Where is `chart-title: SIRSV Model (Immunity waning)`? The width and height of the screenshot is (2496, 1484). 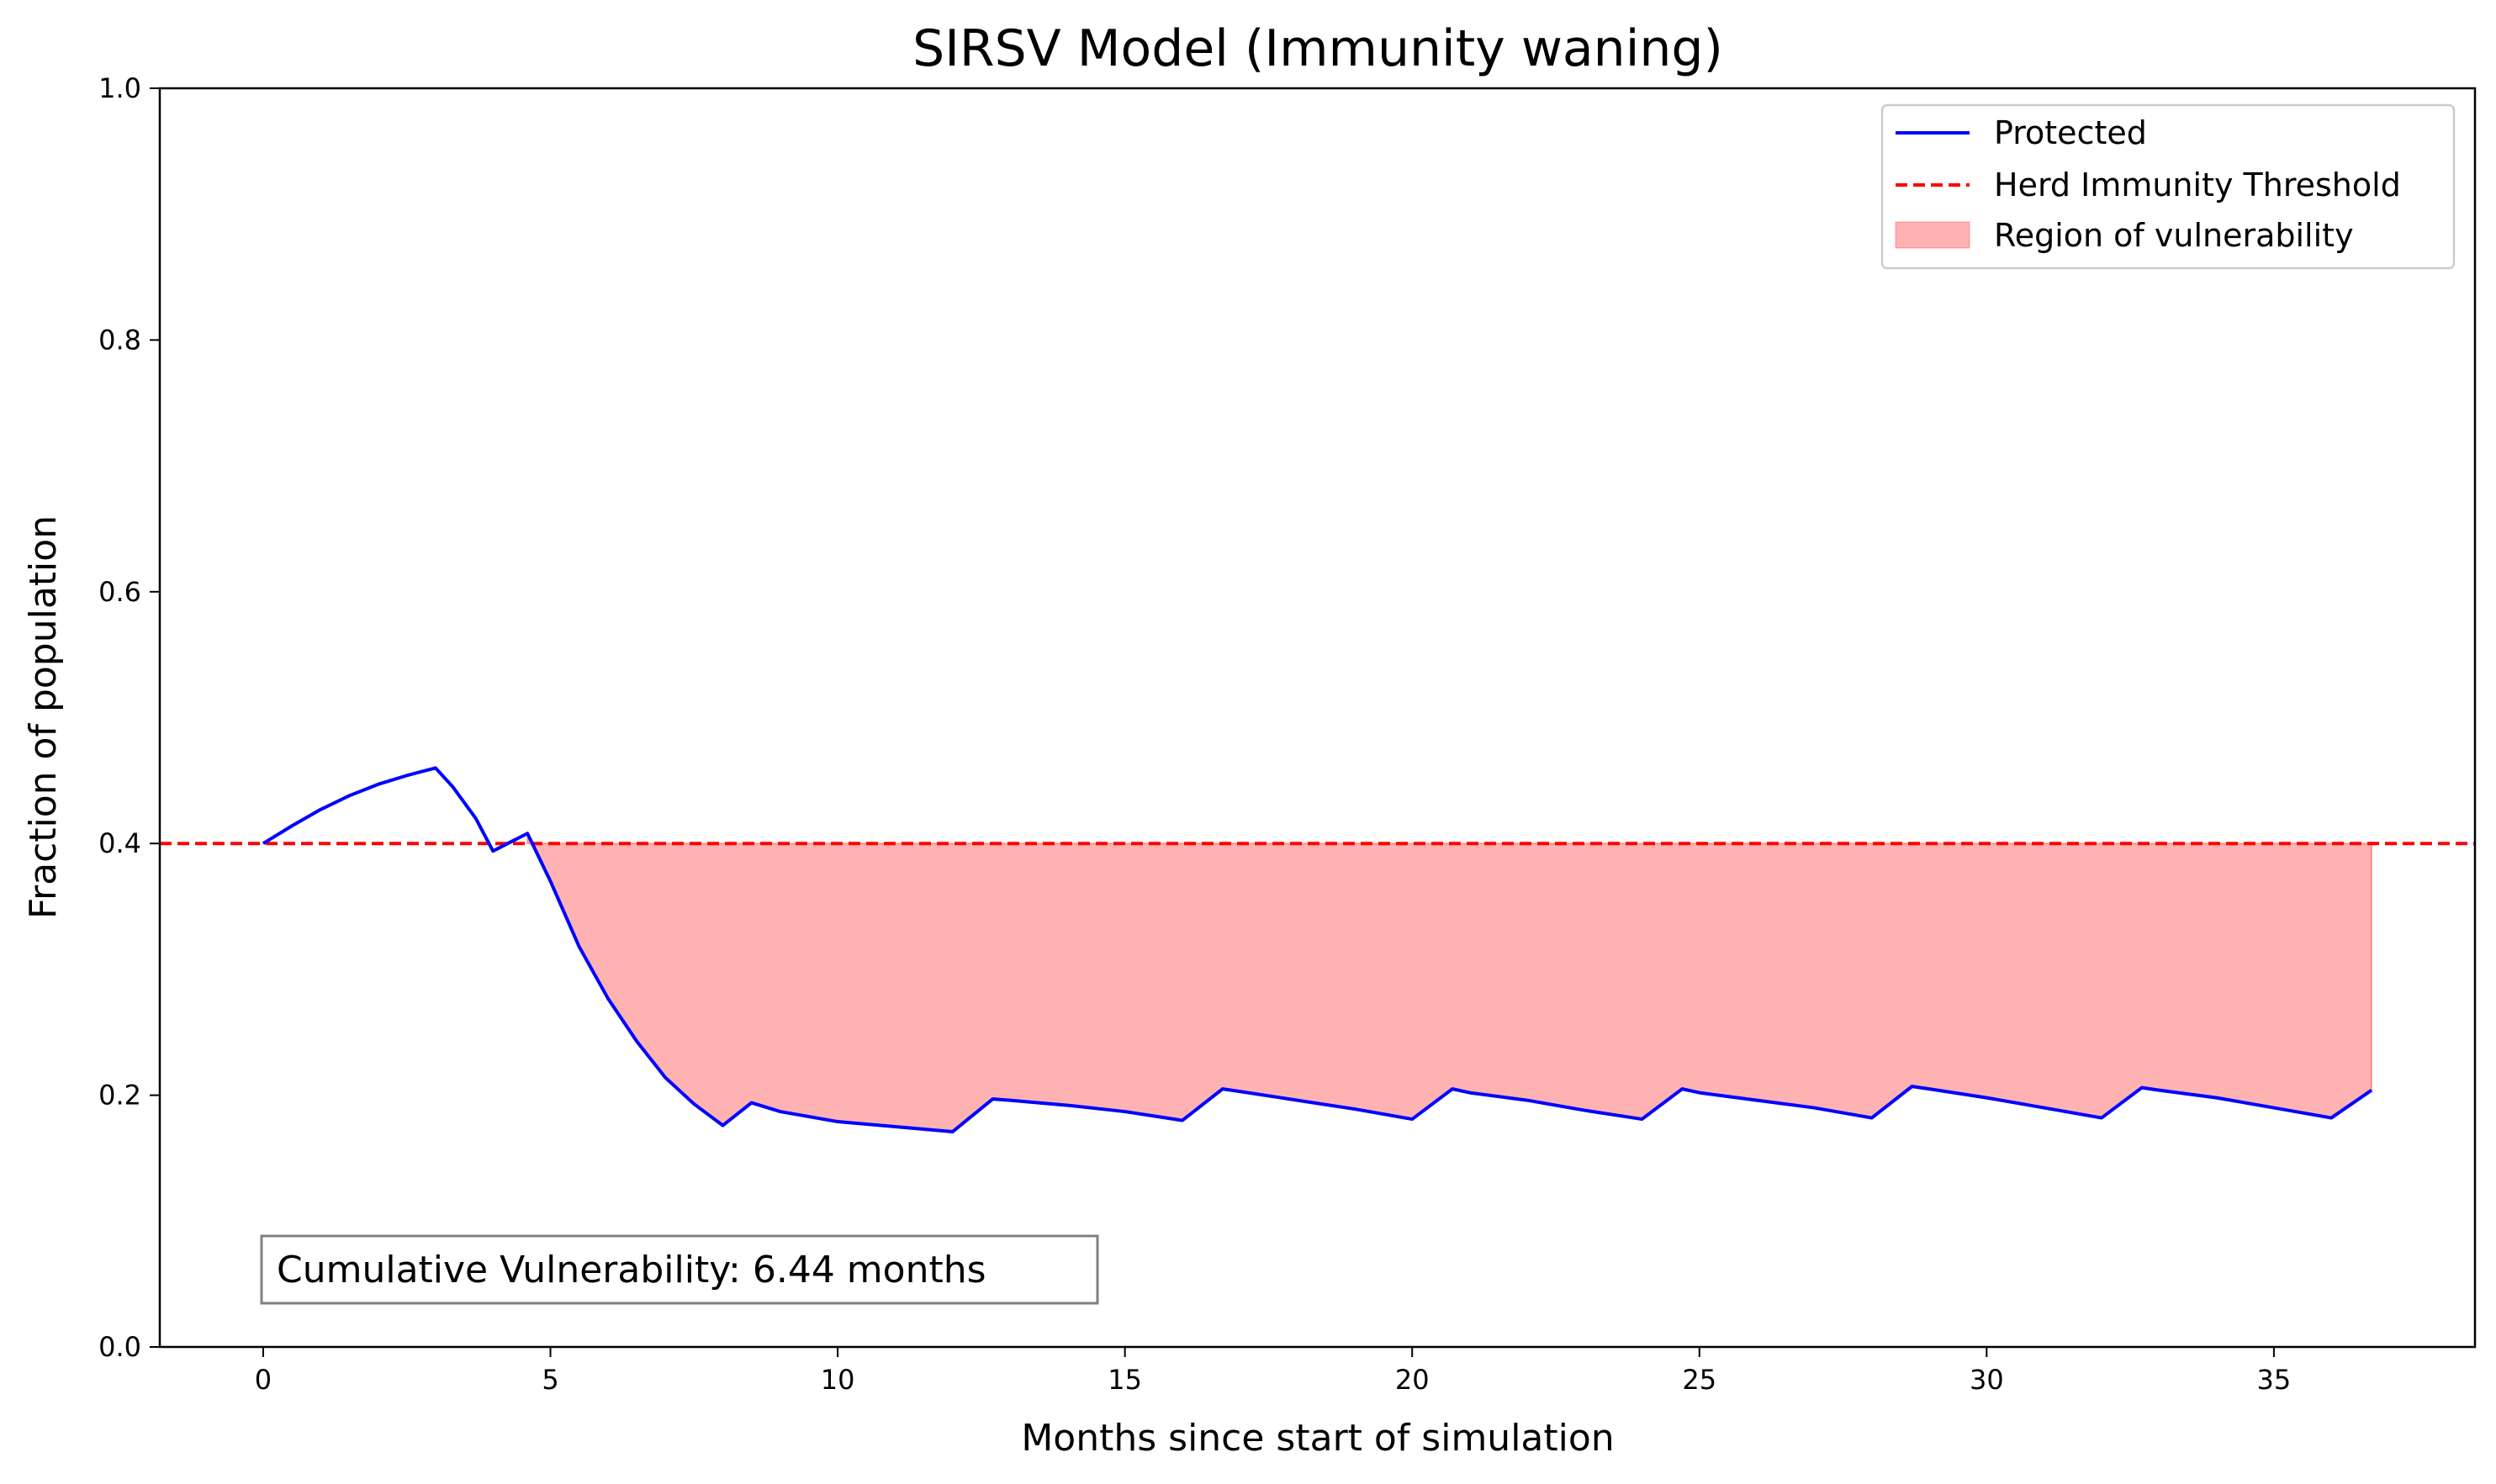 chart-title: SIRSV Model (Immunity waning) is located at coordinates (1317, 48).